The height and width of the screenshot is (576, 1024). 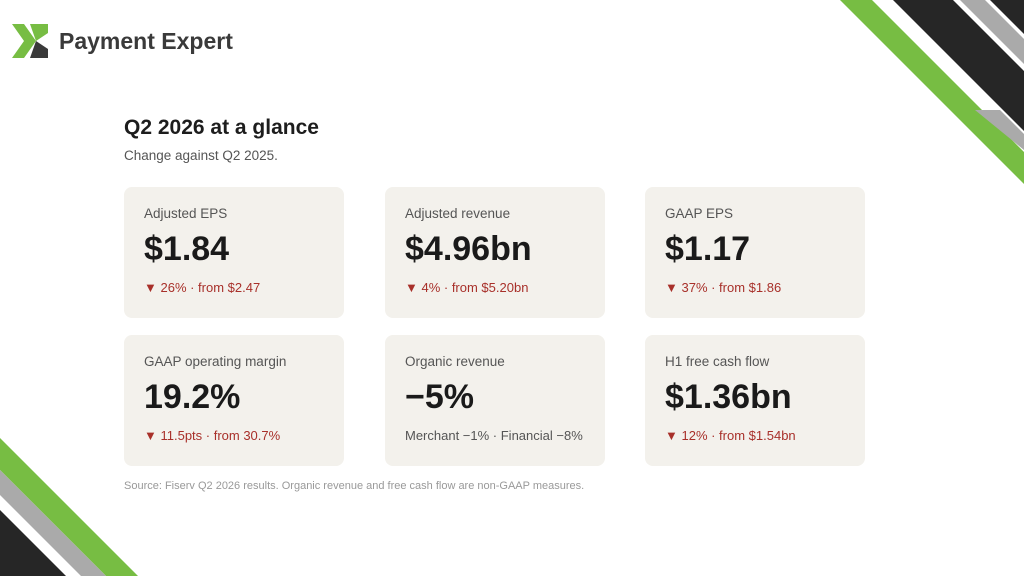 What do you see at coordinates (755, 252) in the screenshot?
I see `kpi-card: GAAP EPS $1.17 ▼ 37% · from $1.86` at bounding box center [755, 252].